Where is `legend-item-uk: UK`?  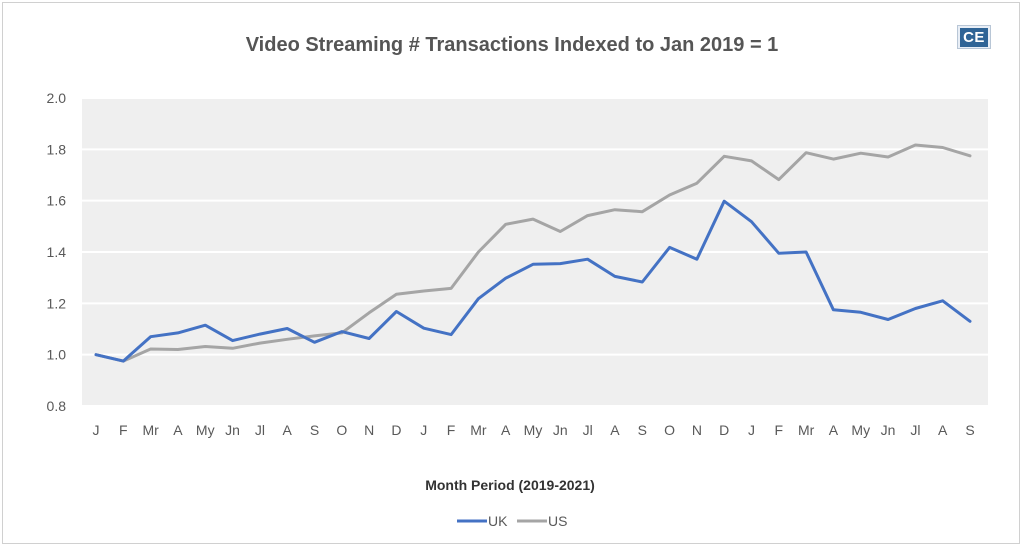
legend-item-uk: UK is located at coordinates (482, 521).